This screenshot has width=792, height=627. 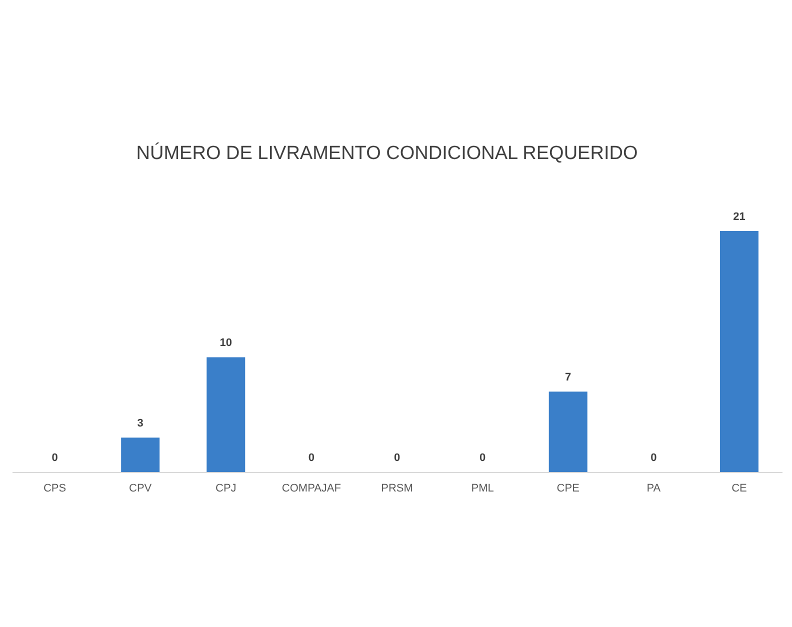 What do you see at coordinates (54, 488) in the screenshot?
I see `x-tick-label: CPS` at bounding box center [54, 488].